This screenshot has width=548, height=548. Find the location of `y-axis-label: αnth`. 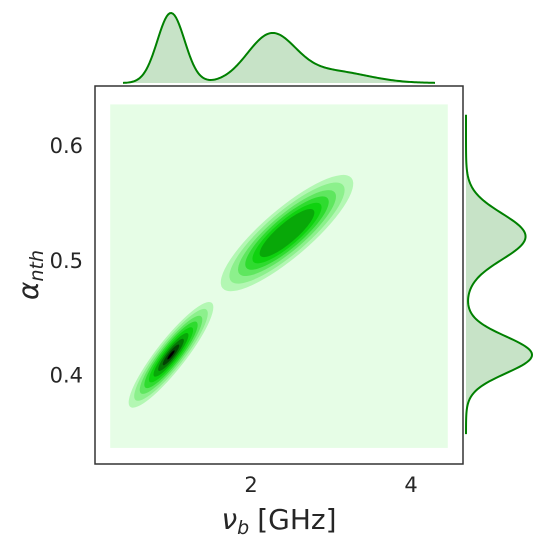

y-axis-label: αnth is located at coordinates (30, 275).